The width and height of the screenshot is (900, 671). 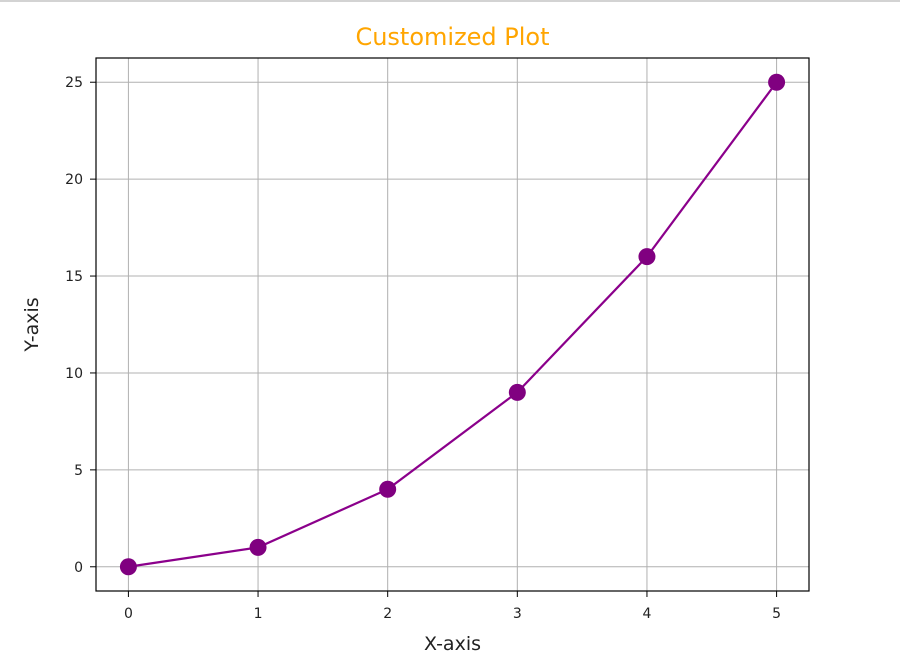 I want to click on x-tick-label: 3, so click(x=517, y=614).